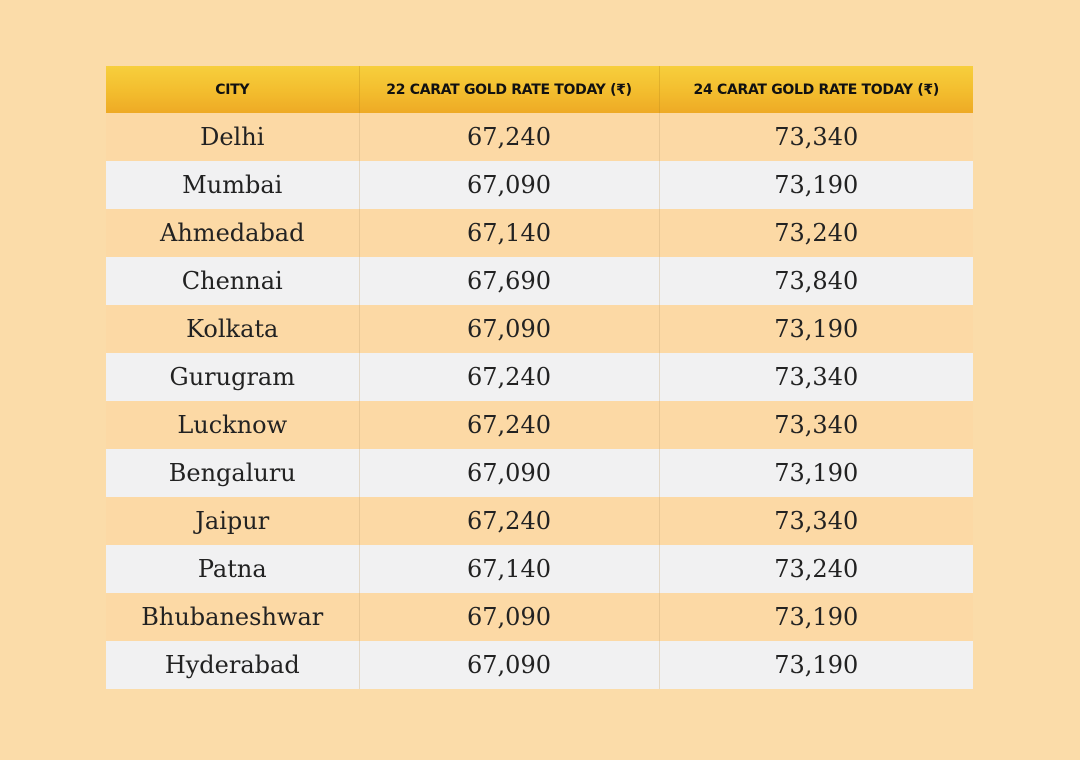  I want to click on table-row: Bengaluru 67,090 73,190, so click(539, 473).